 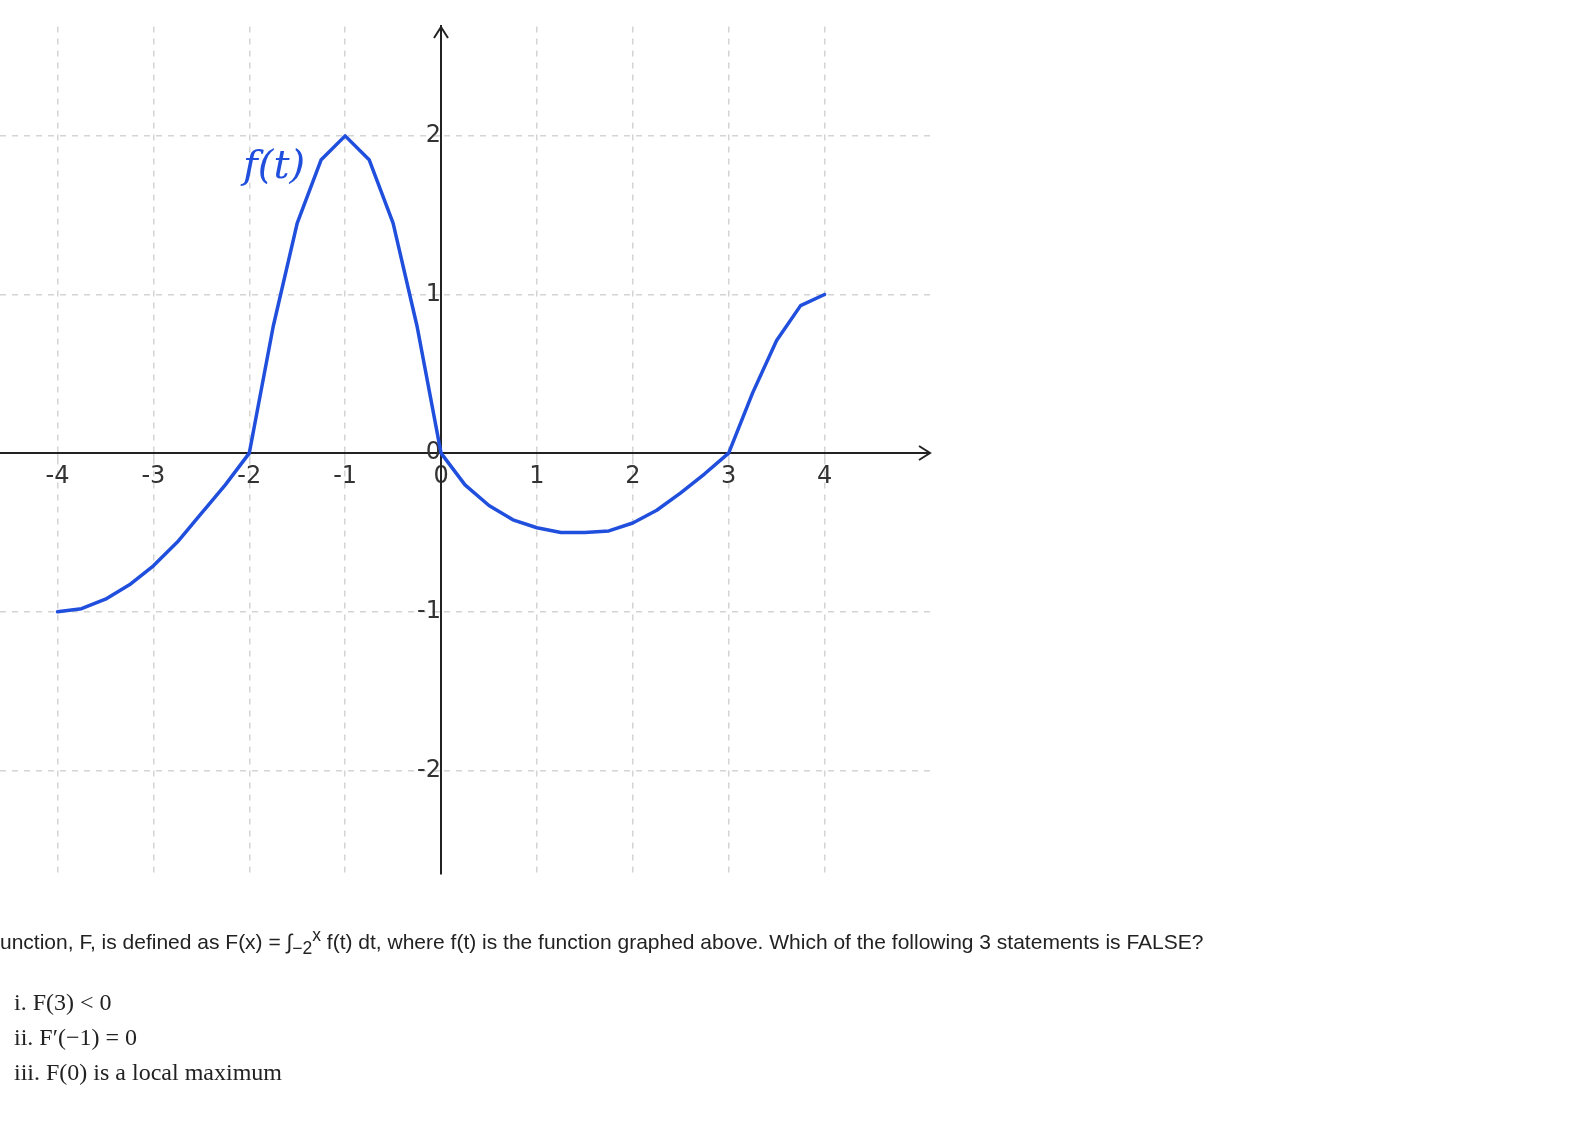 What do you see at coordinates (729, 474) in the screenshot?
I see `x-tick-label: 3` at bounding box center [729, 474].